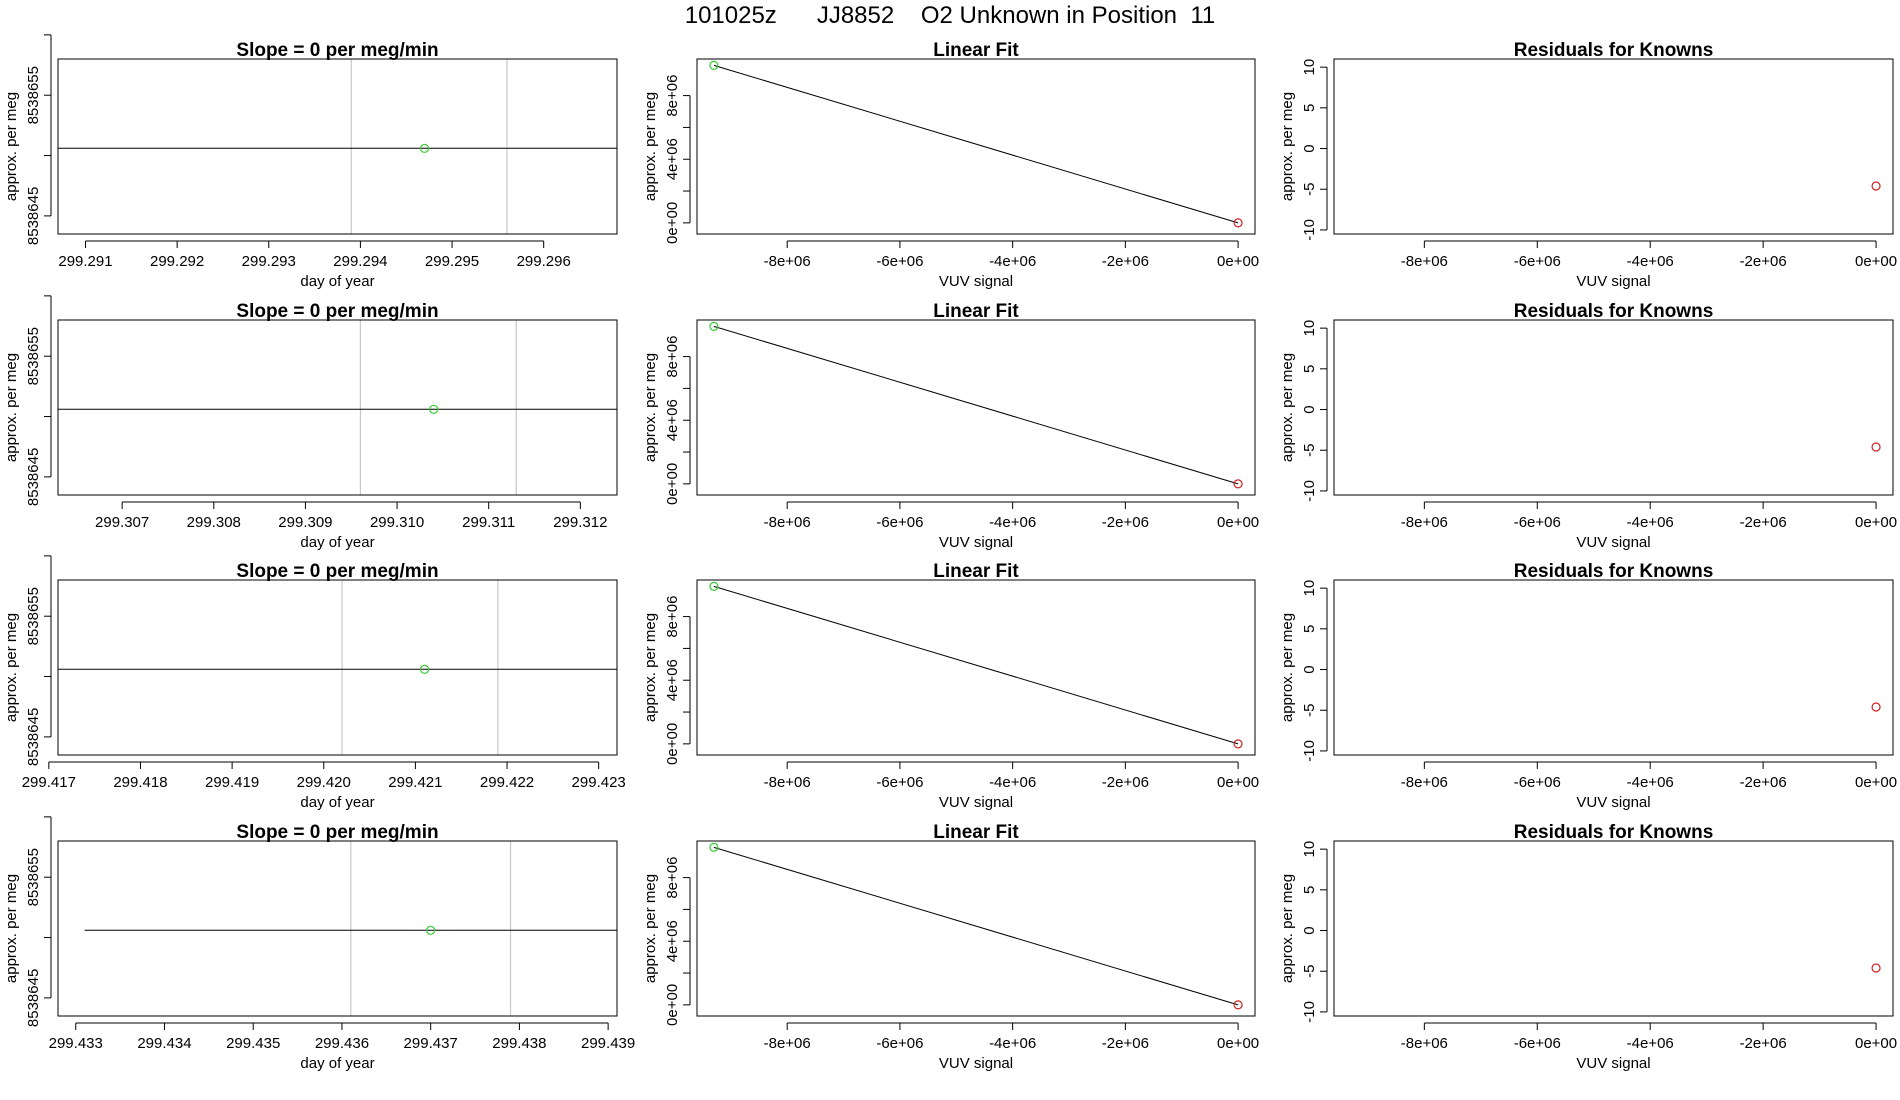 This screenshot has width=1900, height=1100. I want to click on x-tick-label: 299.437, so click(431, 1043).